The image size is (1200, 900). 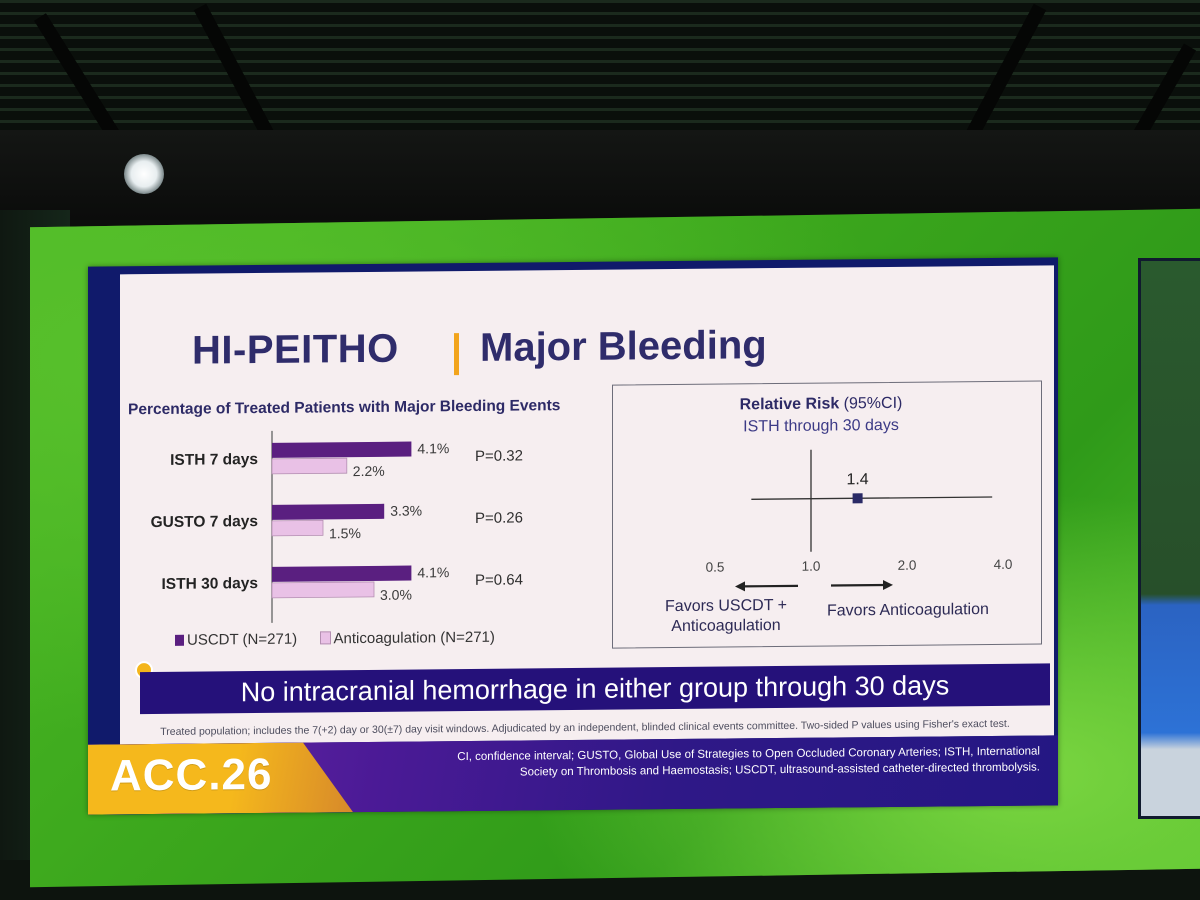 What do you see at coordinates (204, 522) in the screenshot?
I see `category-label: GUSTO 7 days` at bounding box center [204, 522].